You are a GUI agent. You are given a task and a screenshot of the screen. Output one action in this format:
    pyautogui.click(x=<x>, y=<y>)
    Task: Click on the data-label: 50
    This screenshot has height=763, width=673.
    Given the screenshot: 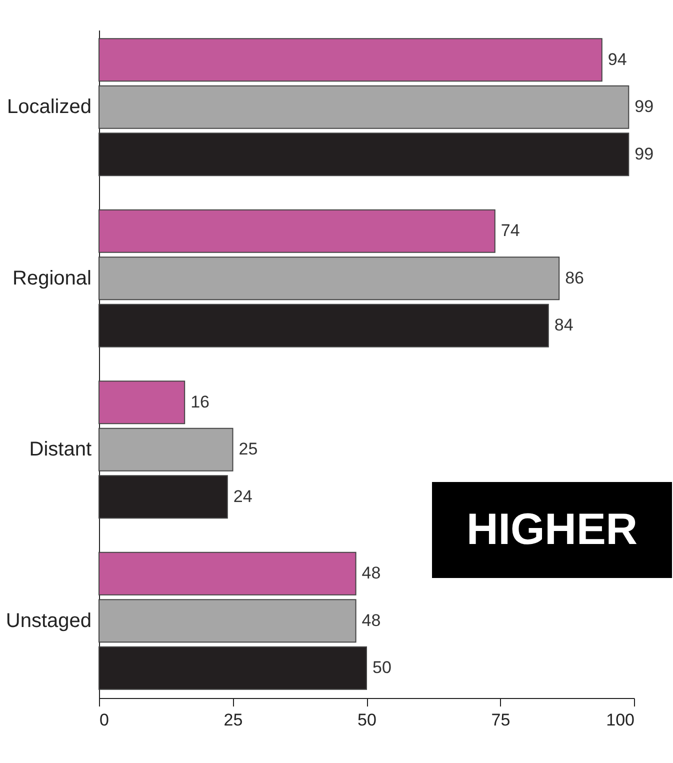 What is the action you would take?
    pyautogui.click(x=382, y=668)
    